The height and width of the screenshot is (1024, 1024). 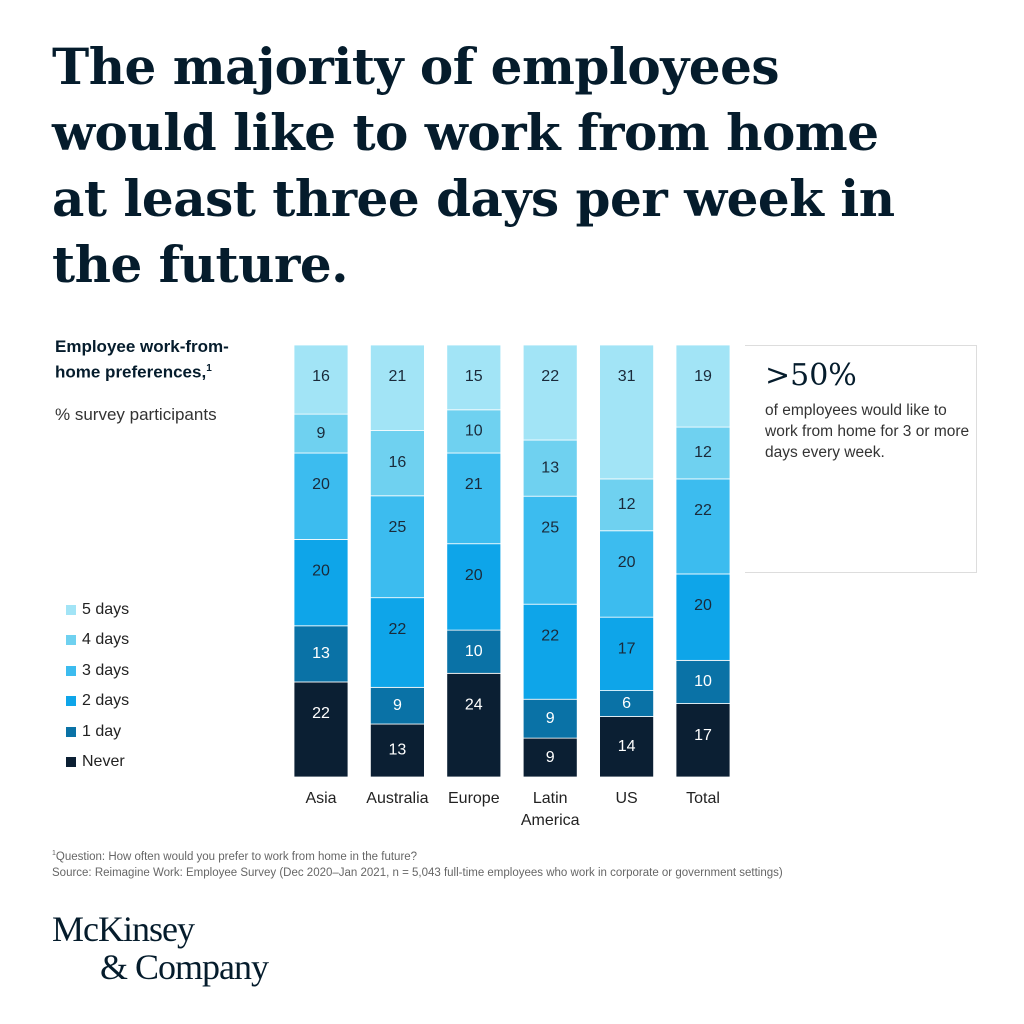 I want to click on legend-label: 4 days, so click(x=106, y=640).